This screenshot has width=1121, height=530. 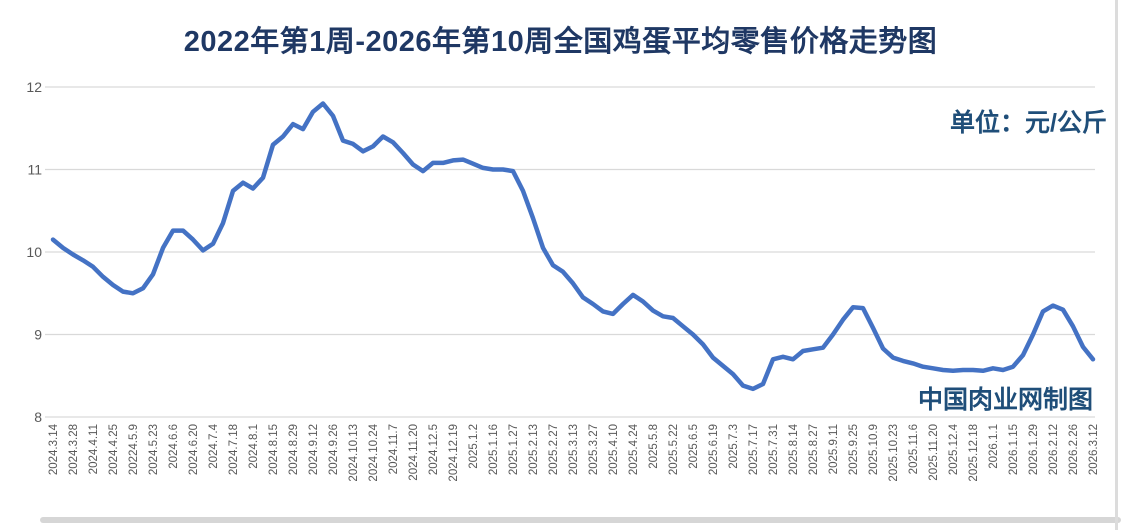 What do you see at coordinates (734, 446) in the screenshot?
I see `x-axis-tick-label: 2025.7.3` at bounding box center [734, 446].